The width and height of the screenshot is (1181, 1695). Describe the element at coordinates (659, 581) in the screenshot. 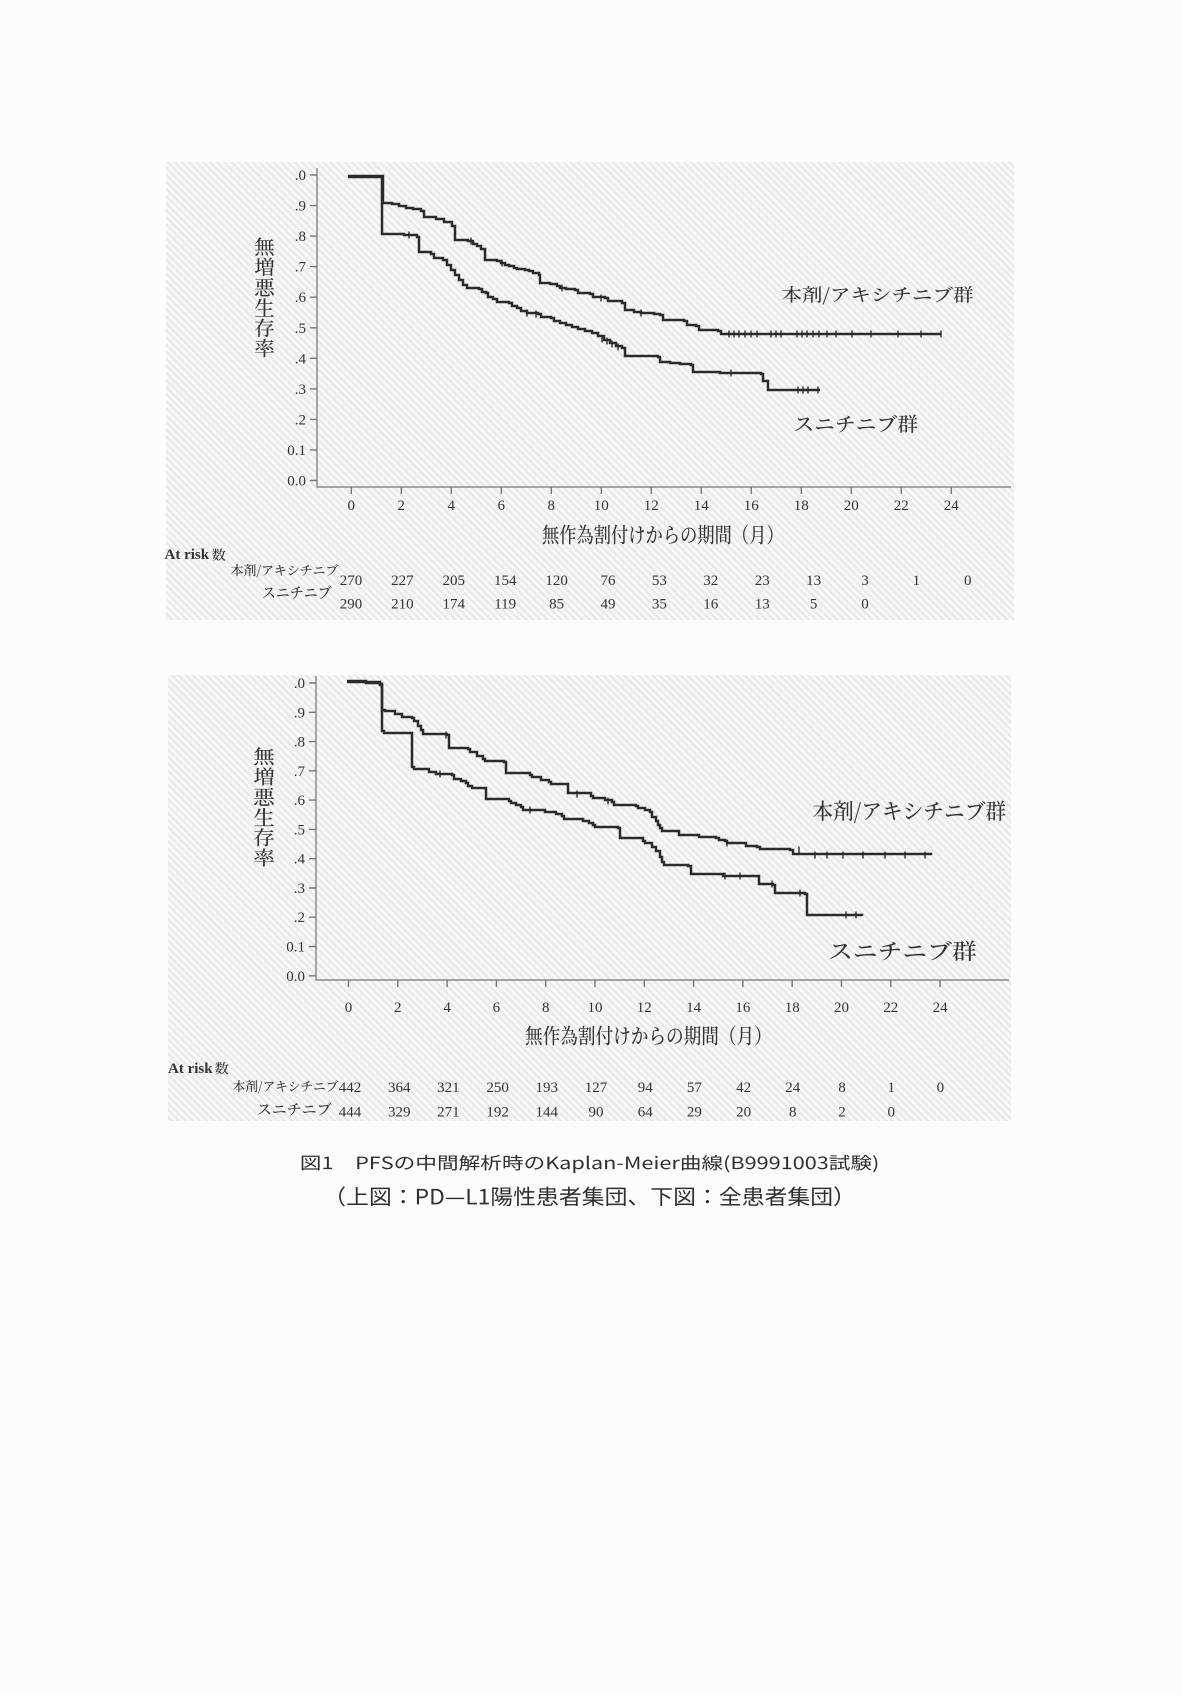

I see `svg-text: 53` at that location.